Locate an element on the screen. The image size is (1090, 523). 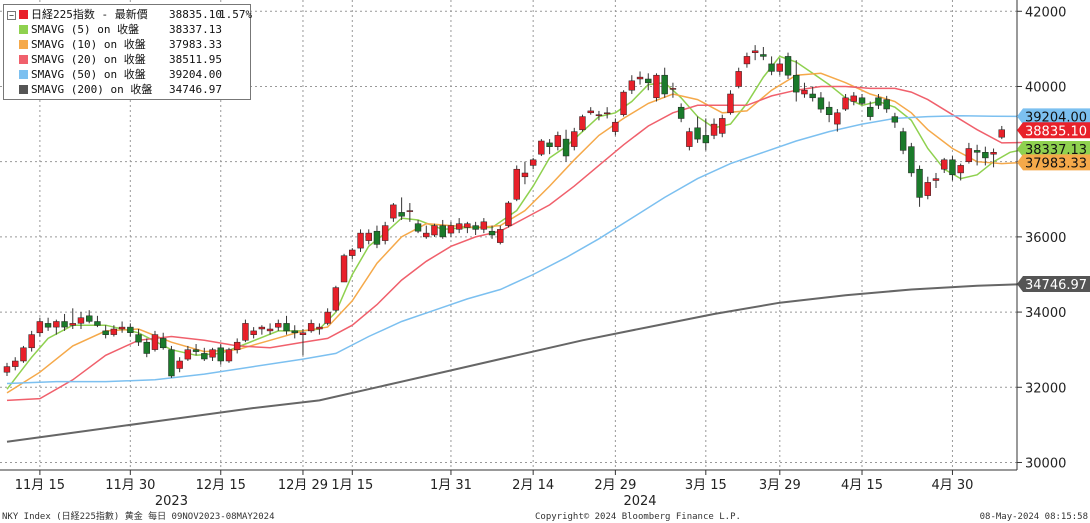
legend-item-sma200: SMAVG (200) on 收盤 34746.97 is located at coordinates (127, 89).